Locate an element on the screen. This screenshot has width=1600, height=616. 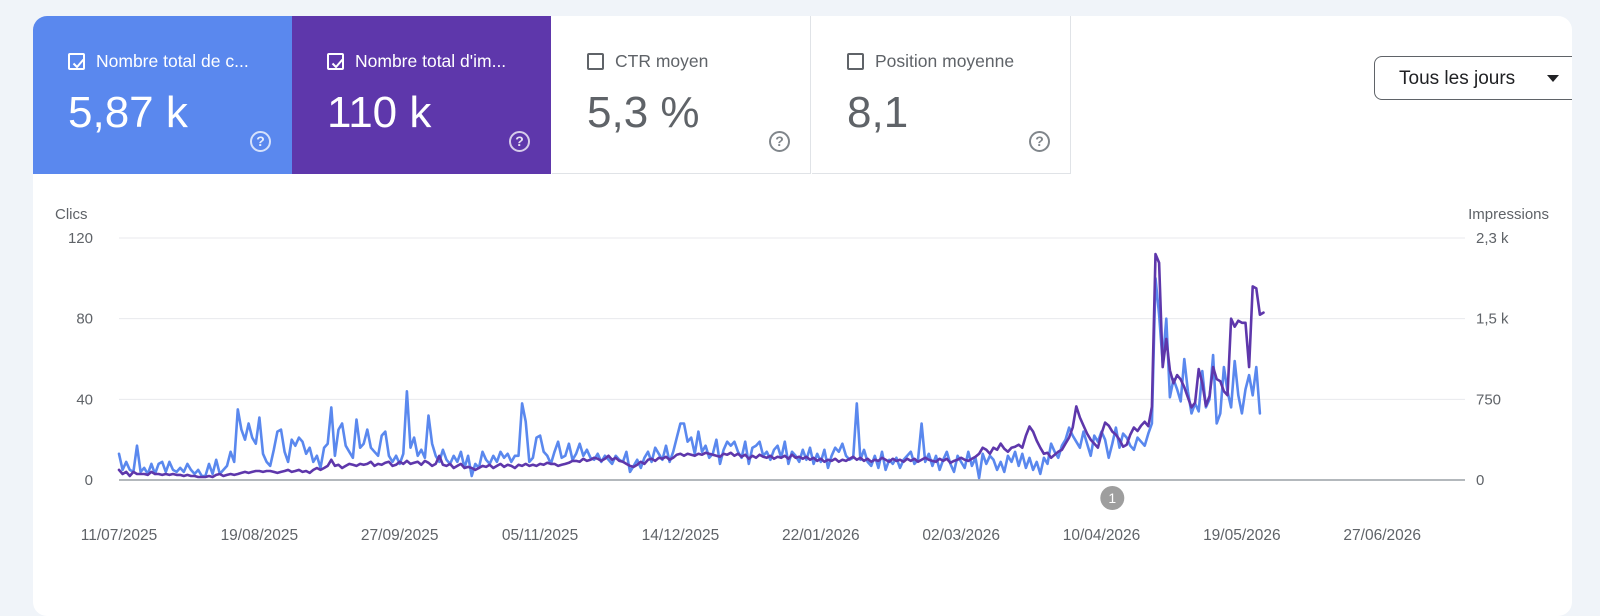
metric-value: 5,3 % is located at coordinates (643, 112).